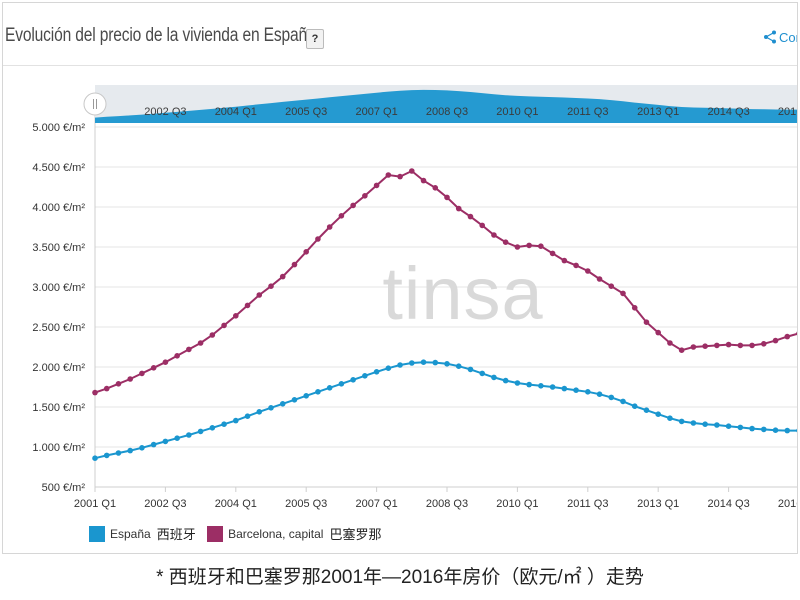  What do you see at coordinates (95, 104) in the screenshot?
I see `navigator-handle-left` at bounding box center [95, 104].